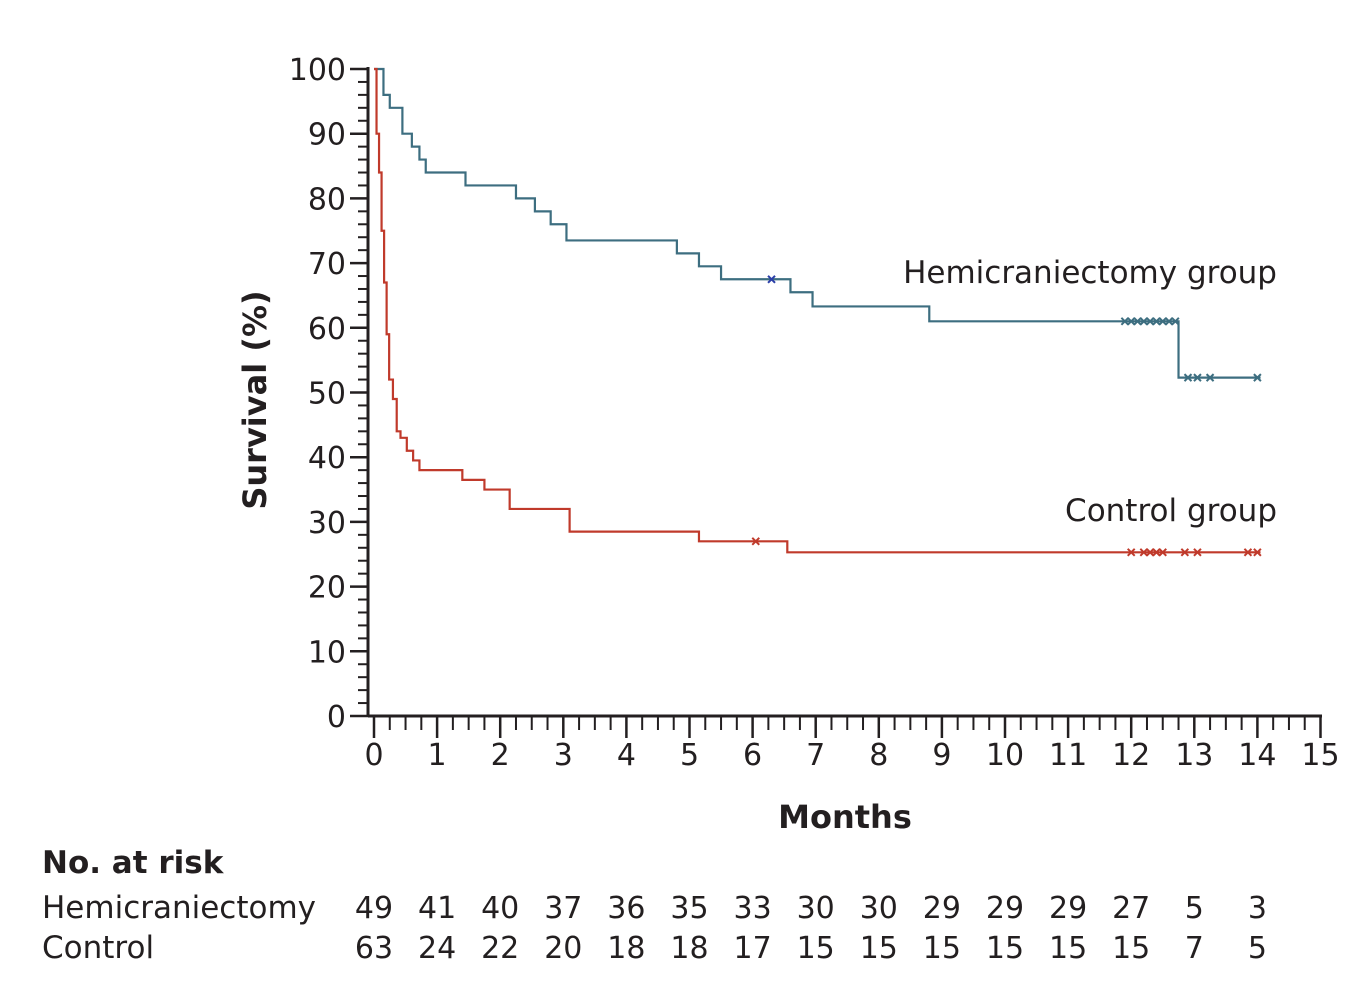 This screenshot has width=1370, height=992. Describe the element at coordinates (1194, 948) in the screenshot. I see `at-risk-control-value: 7` at that location.